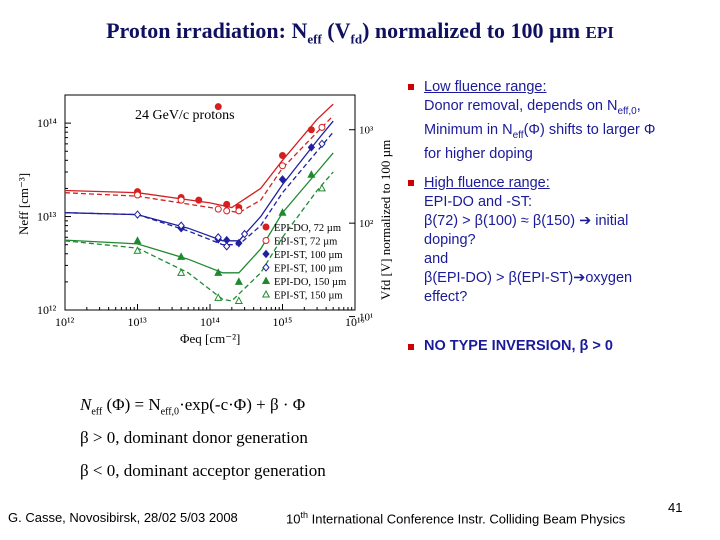  Describe the element at coordinates (308, 296) in the screenshot. I see `legend-label: EPI-ST, 150 µm` at that location.